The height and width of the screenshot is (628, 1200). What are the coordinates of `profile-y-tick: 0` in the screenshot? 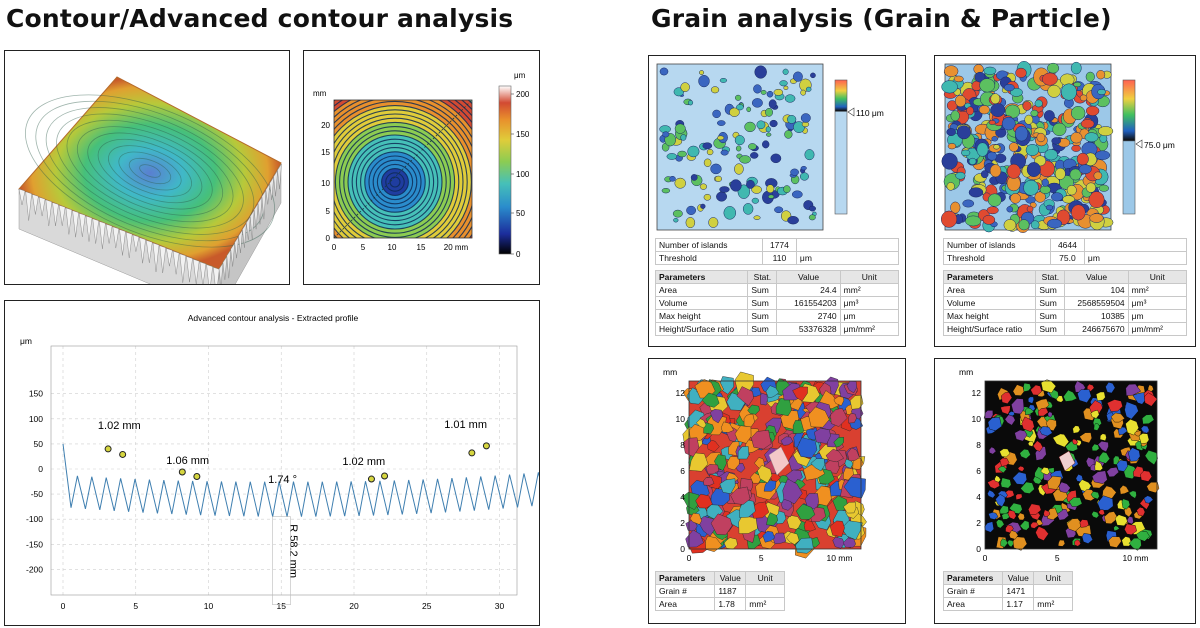 It's located at (40, 469).